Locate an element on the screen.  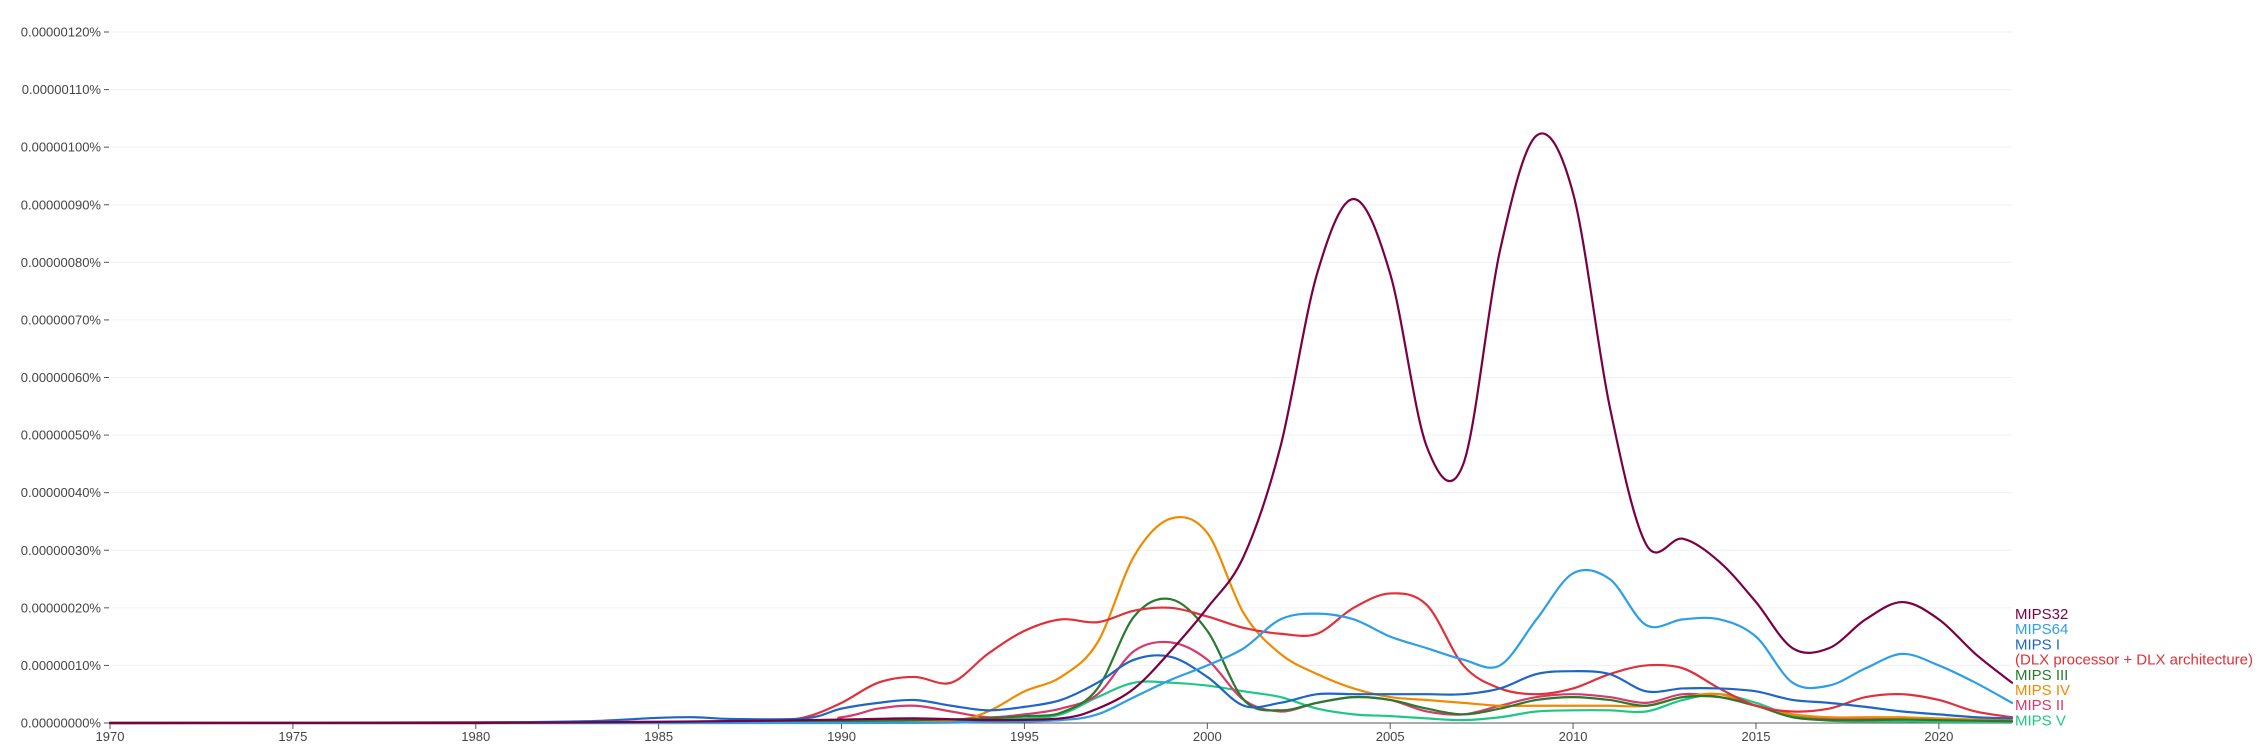
y-tick-label: 0.00000020% is located at coordinates (61, 607).